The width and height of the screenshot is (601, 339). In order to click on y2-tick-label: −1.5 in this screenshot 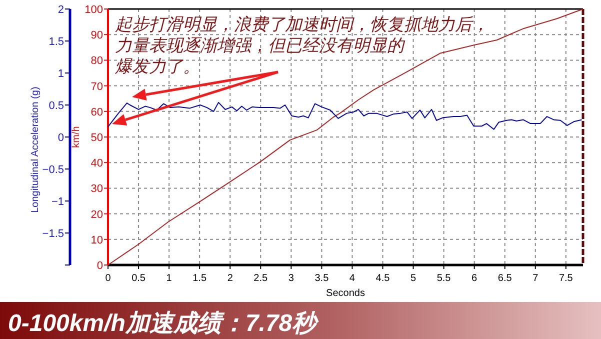, I will do `click(53, 234)`.